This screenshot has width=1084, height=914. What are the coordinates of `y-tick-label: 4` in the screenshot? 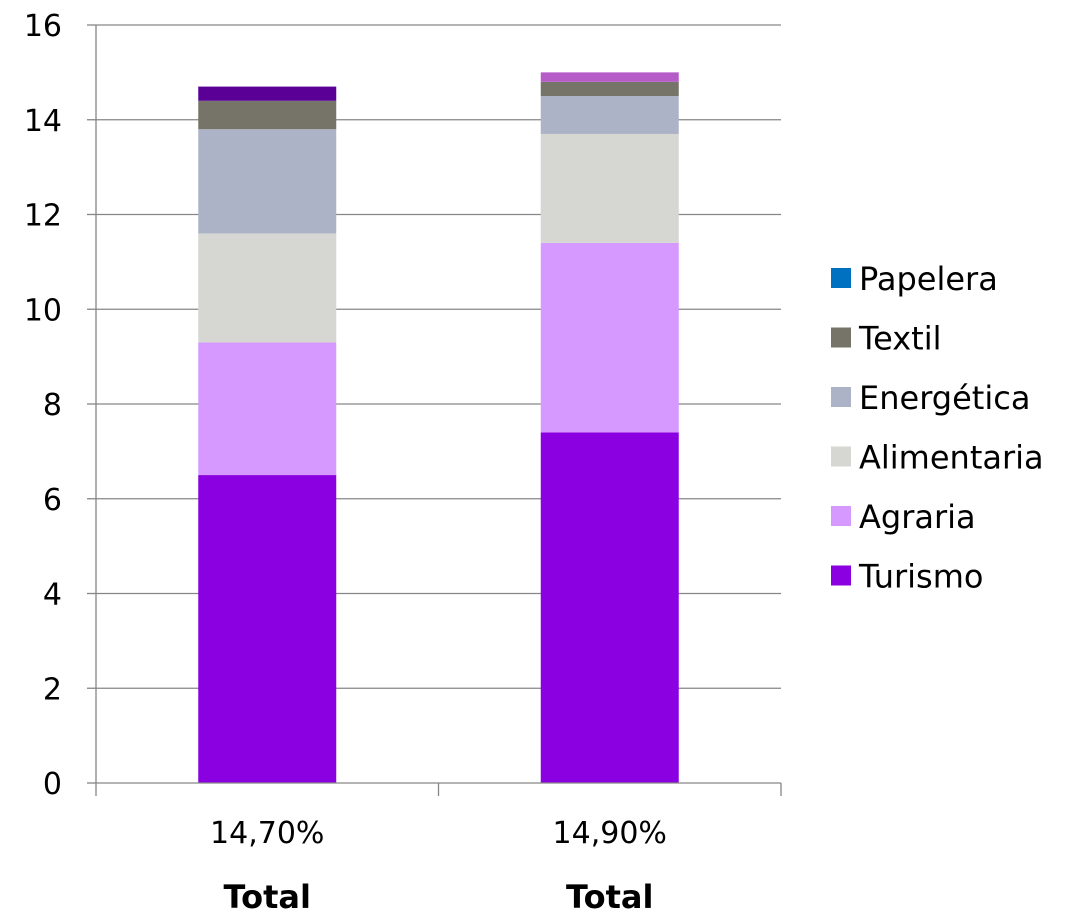 It's located at (52, 595).